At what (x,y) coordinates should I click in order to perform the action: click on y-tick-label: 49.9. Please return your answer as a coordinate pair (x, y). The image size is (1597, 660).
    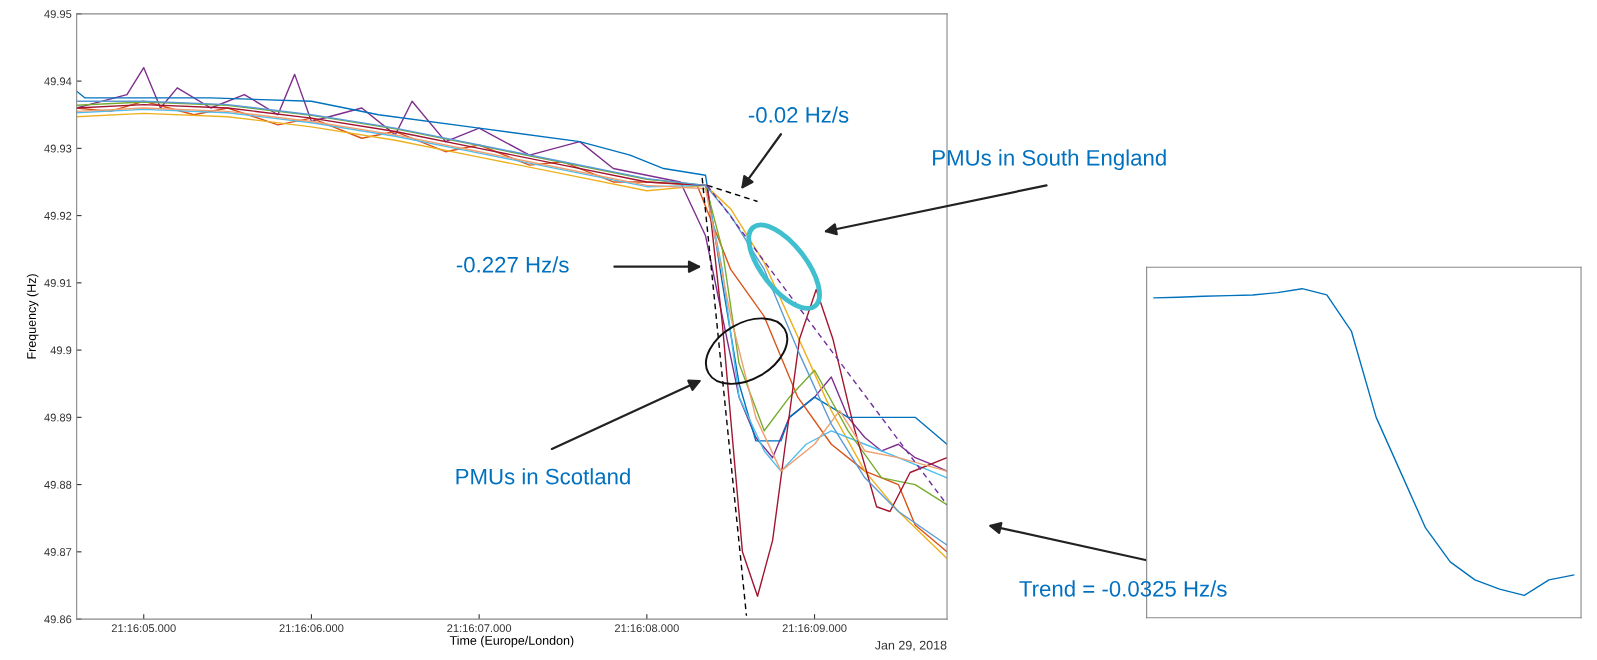
    Looking at the image, I should click on (61, 350).